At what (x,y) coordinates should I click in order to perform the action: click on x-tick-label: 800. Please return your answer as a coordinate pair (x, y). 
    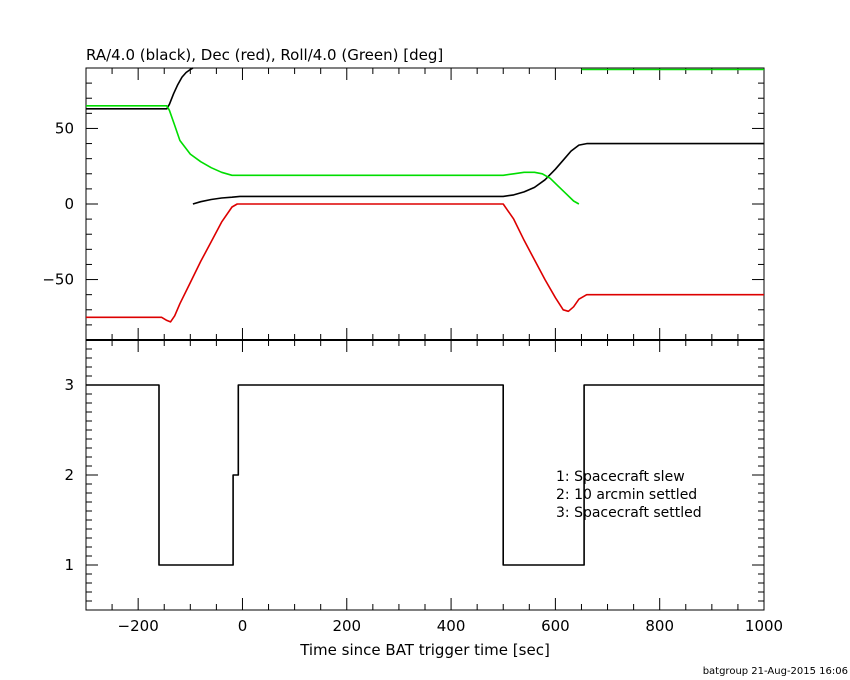
    Looking at the image, I should click on (659, 626).